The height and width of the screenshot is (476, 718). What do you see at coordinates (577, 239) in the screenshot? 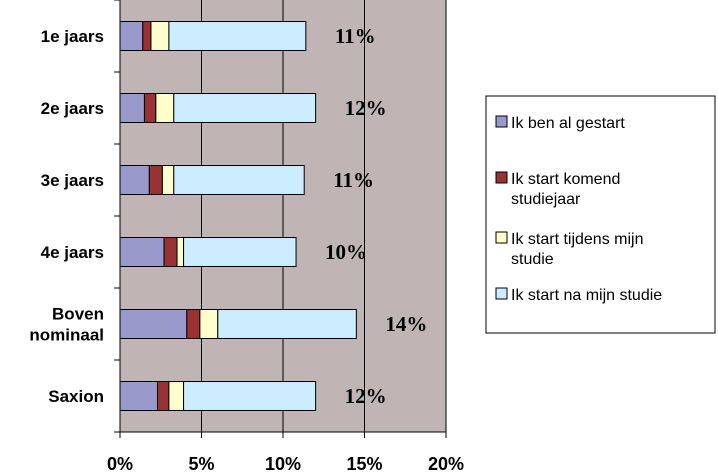
I see `legend-label: Ik start tijdens mijn` at bounding box center [577, 239].